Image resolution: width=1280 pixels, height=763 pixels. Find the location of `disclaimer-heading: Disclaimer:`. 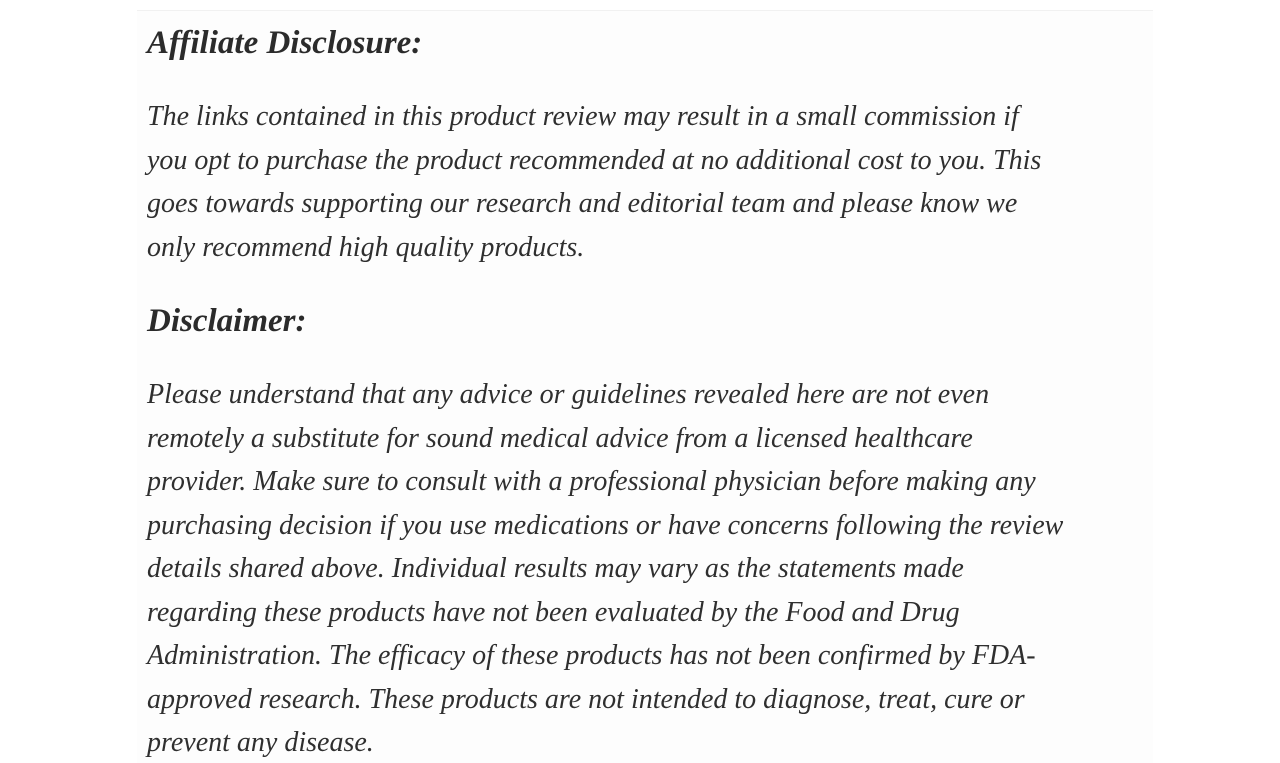

disclaimer-heading: Disclaimer: is located at coordinates (227, 321).